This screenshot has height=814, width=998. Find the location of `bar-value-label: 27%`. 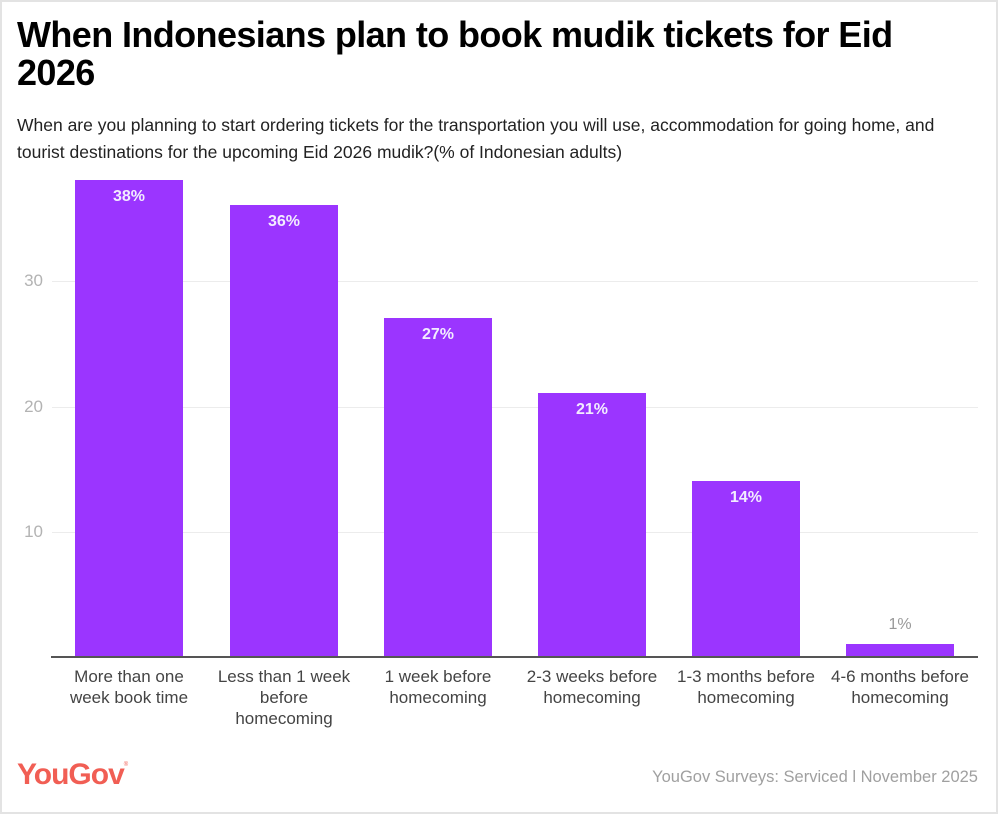

bar-value-label: 27% is located at coordinates (438, 335).